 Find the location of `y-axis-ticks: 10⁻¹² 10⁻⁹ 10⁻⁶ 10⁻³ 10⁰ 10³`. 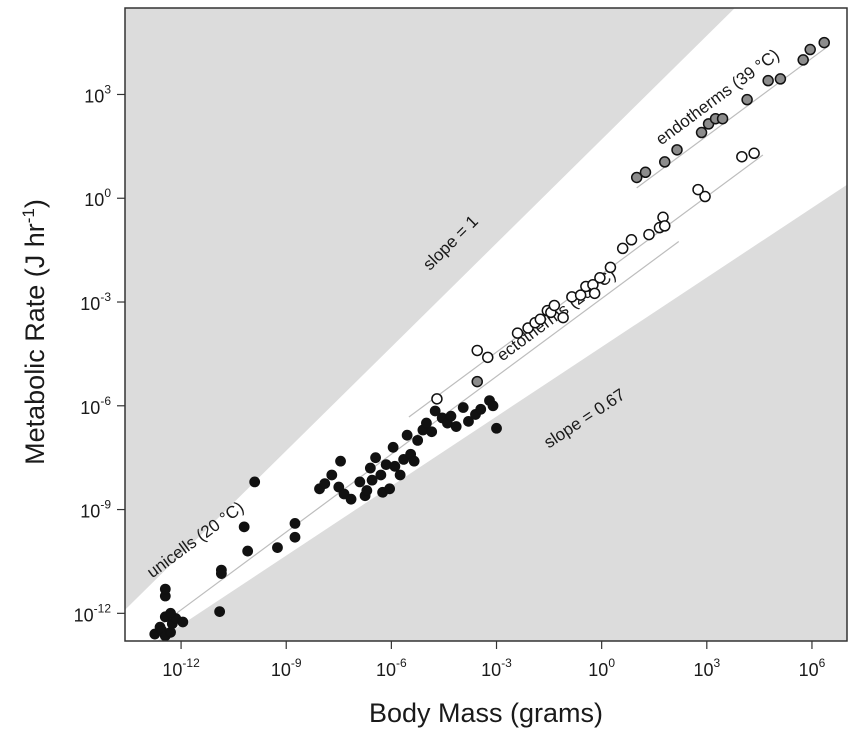

y-axis-ticks: 10⁻¹² 10⁻⁹ 10⁻⁶ 10⁻³ 10⁰ 10³ is located at coordinates (99, 353).